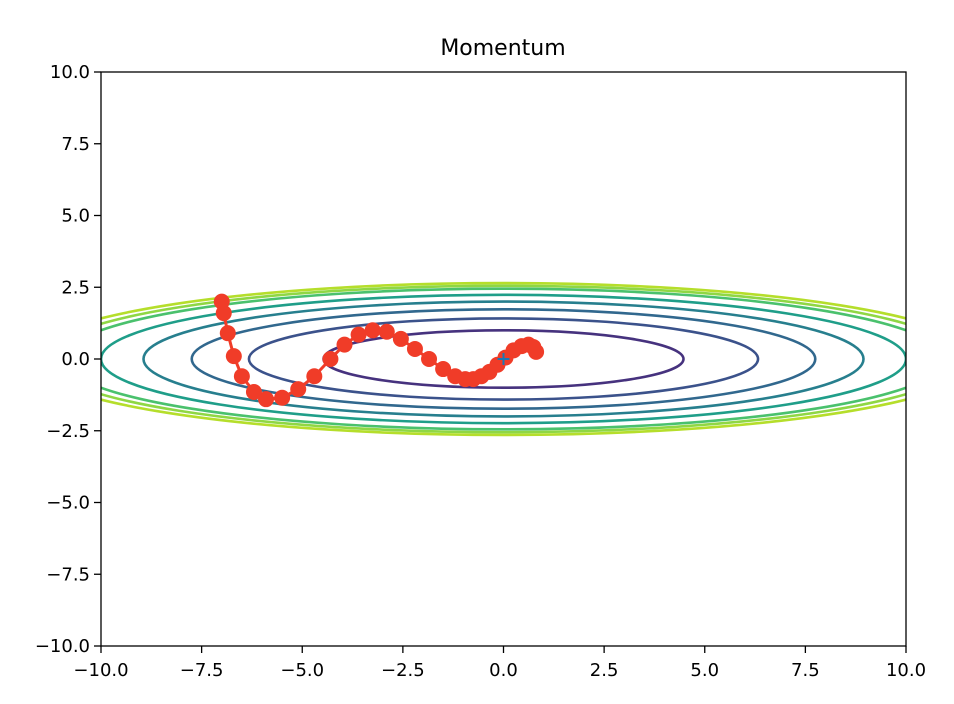  What do you see at coordinates (75, 144) in the screenshot?
I see `y-tick-label: 7.5` at bounding box center [75, 144].